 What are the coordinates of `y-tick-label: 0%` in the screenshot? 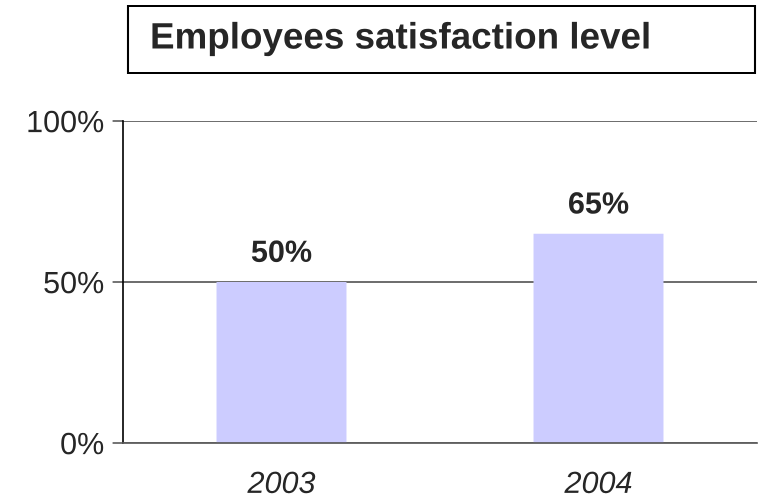 It's located at (82, 443).